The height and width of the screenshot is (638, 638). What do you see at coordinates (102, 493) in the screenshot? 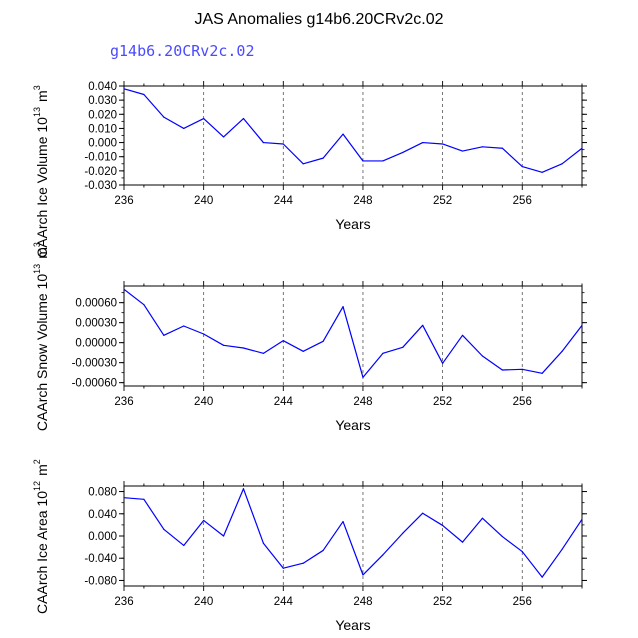
I see `y-tick-label: 0.080` at bounding box center [102, 493].